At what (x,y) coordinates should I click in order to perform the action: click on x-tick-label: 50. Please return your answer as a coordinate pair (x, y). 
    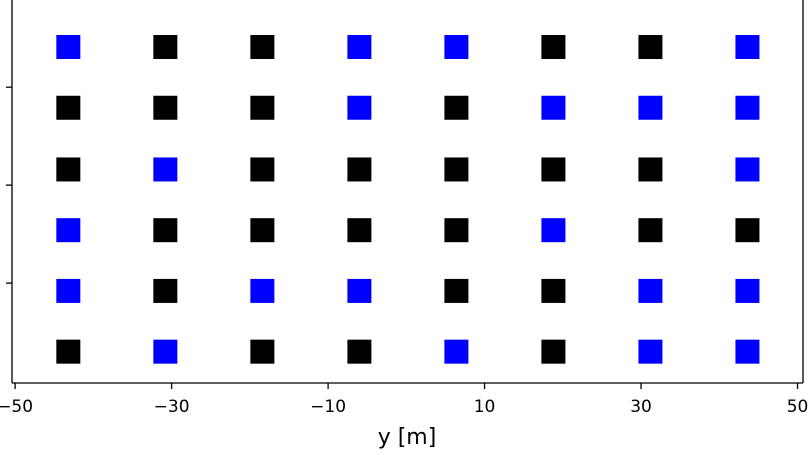
    Looking at the image, I should click on (797, 407).